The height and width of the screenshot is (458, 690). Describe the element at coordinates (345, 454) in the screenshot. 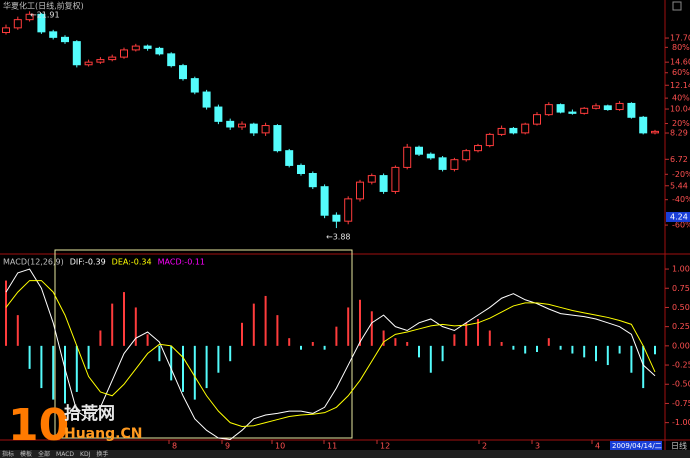

I see `tab-bar` at that location.